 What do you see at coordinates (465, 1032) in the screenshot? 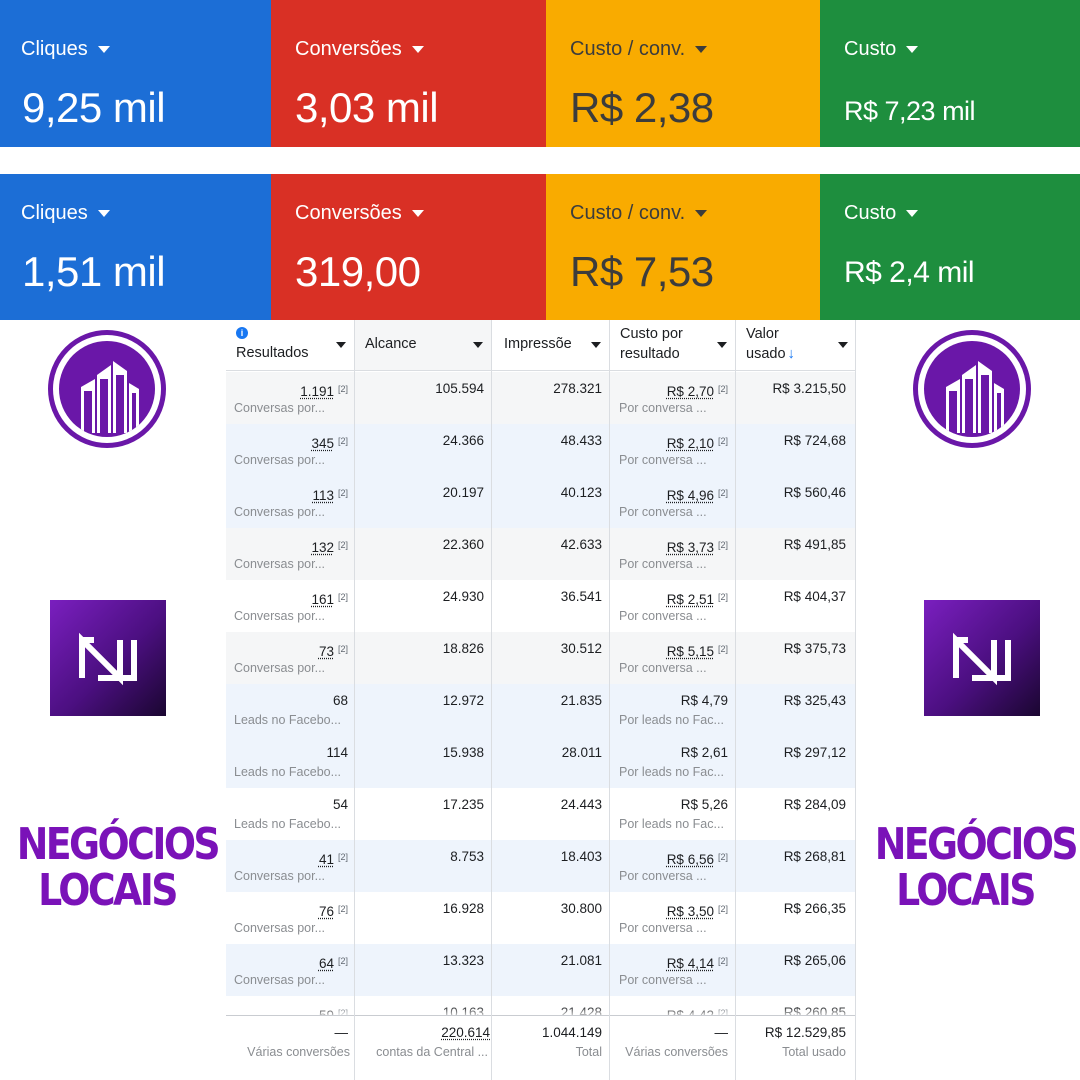
I see `total-value-link: 220.614` at bounding box center [465, 1032].